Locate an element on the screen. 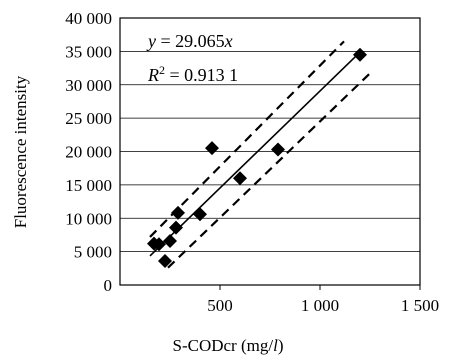 Image resolution: width=450 pixels, height=360 pixels. y-tick-label: 0 is located at coordinates (108, 285).